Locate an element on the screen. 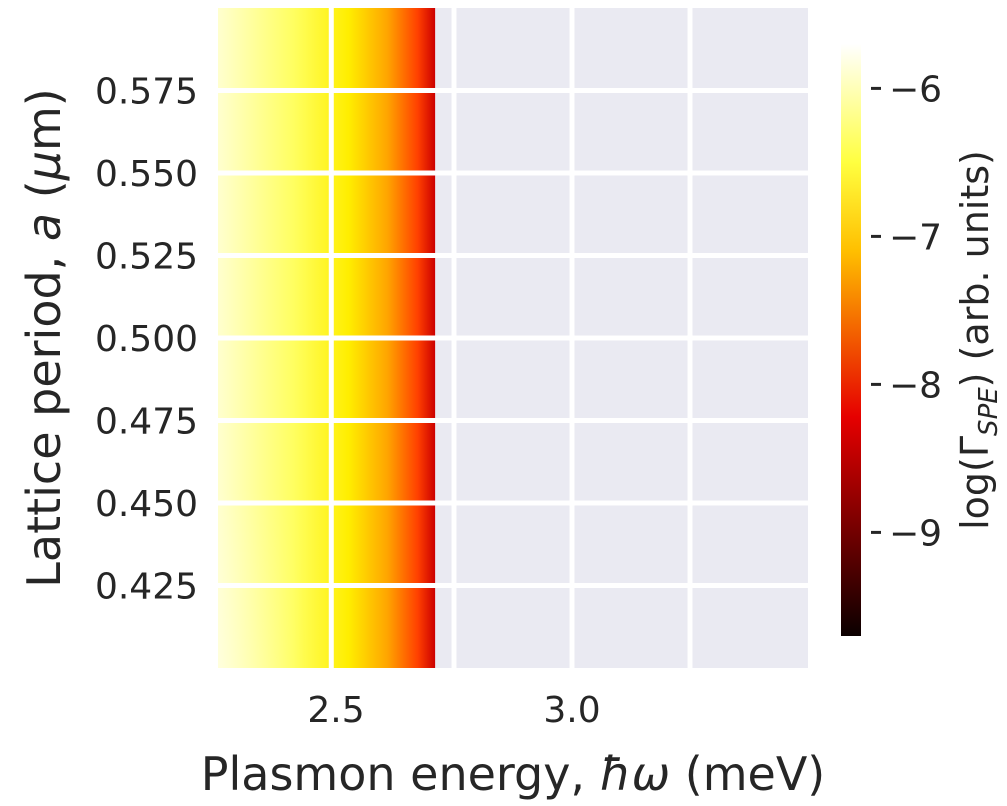 Image resolution: width=1007 pixels, height=806 pixels. colorbar-ticks: −9 −8 −7 −6 is located at coordinates (906, 311).